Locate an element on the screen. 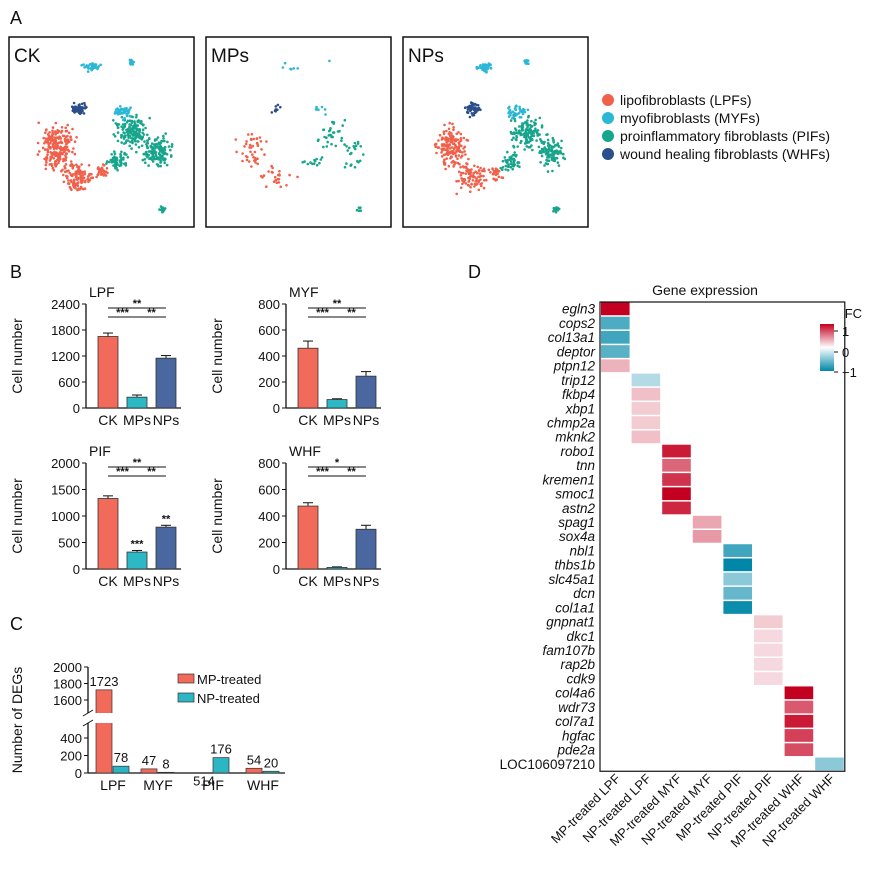  row-label: col7a1 is located at coordinates (575, 721).